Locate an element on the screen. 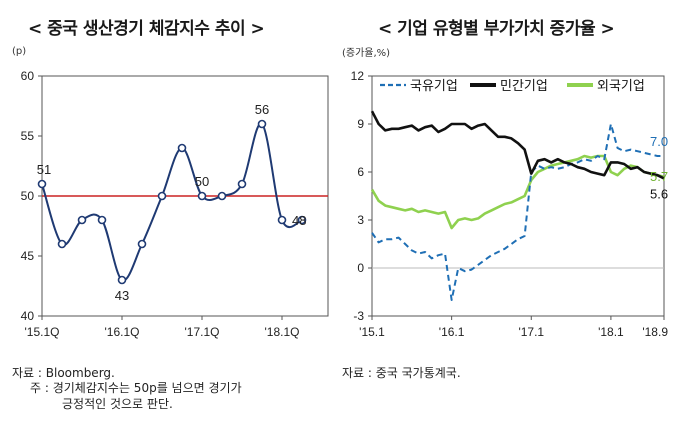 This screenshot has width=680, height=425. right-end-label: 7.0 is located at coordinates (659, 141).